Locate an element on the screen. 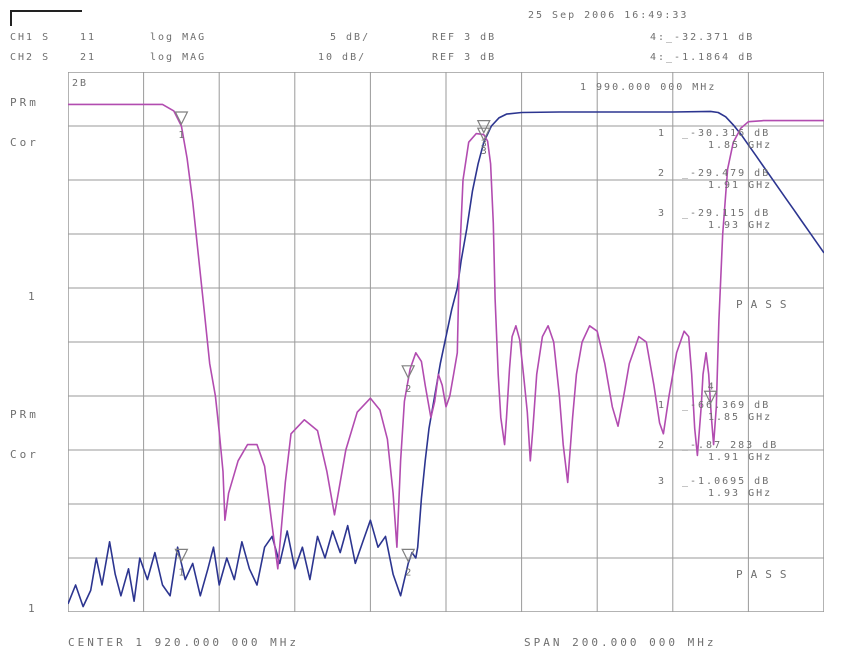  ch2-scale: 10 dB/ is located at coordinates (342, 57).